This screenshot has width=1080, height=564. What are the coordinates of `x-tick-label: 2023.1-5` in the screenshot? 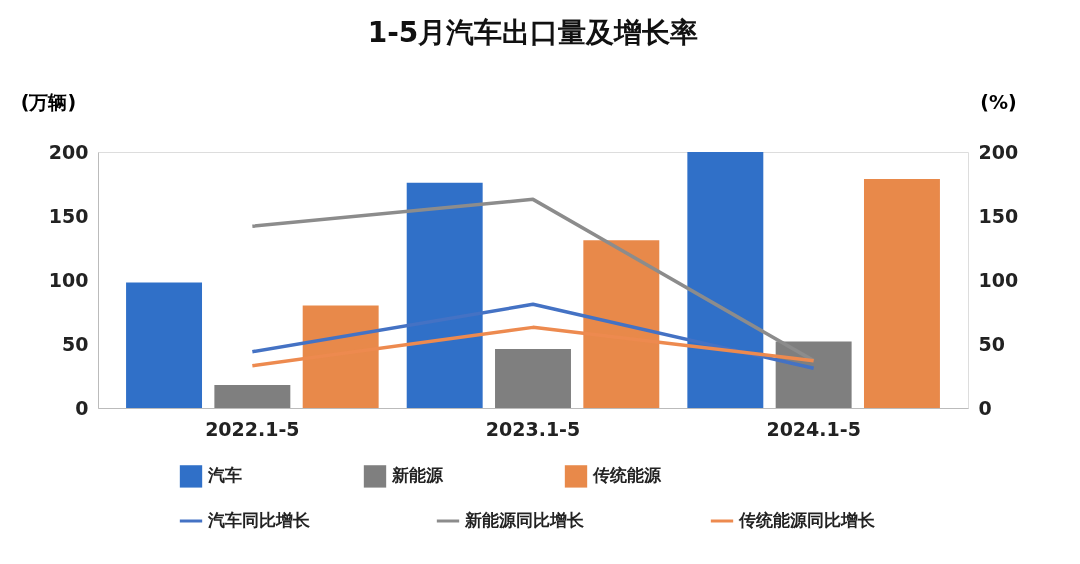 It's located at (533, 428).